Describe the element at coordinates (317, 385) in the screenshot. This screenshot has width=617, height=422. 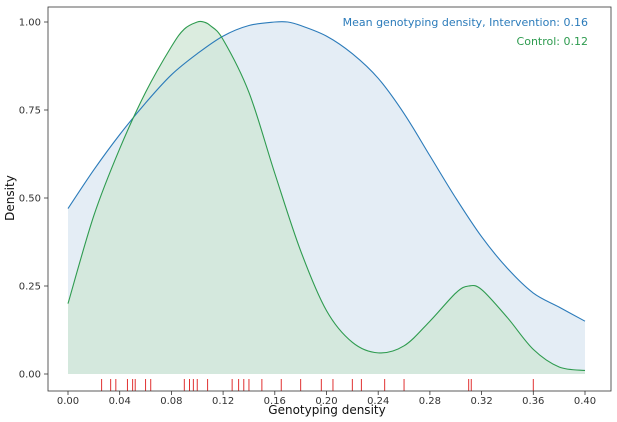
I see `rug-marks` at that location.